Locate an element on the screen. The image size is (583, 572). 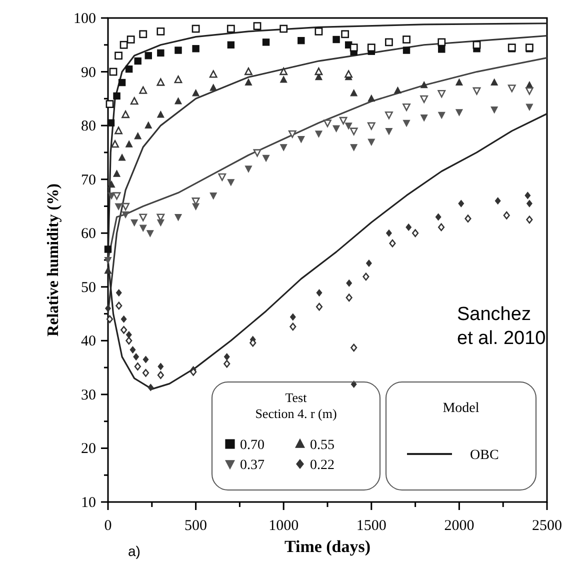
legend-label: 0.37 is located at coordinates (252, 465).